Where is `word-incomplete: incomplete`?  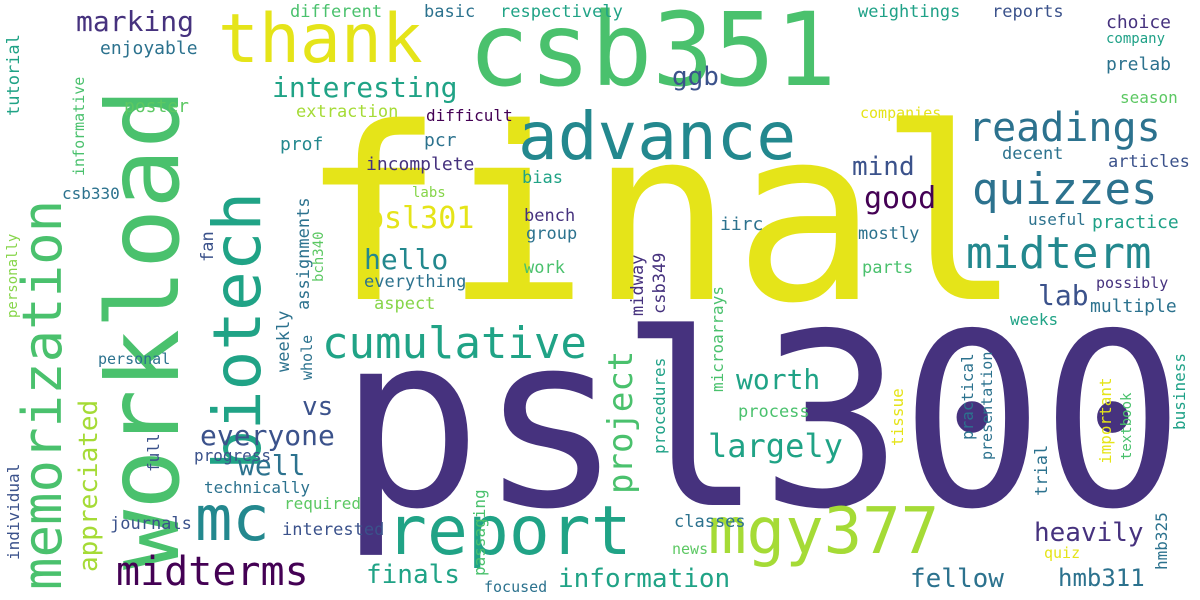
word-incomplete: incomplete is located at coordinates (420, 164).